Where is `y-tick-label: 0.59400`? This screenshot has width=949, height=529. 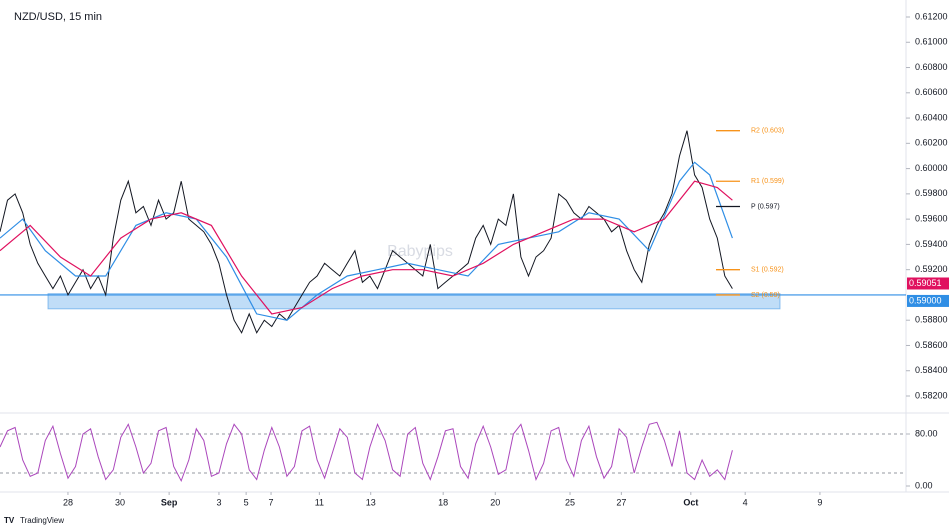 y-tick-label: 0.59400 is located at coordinates (931, 244).